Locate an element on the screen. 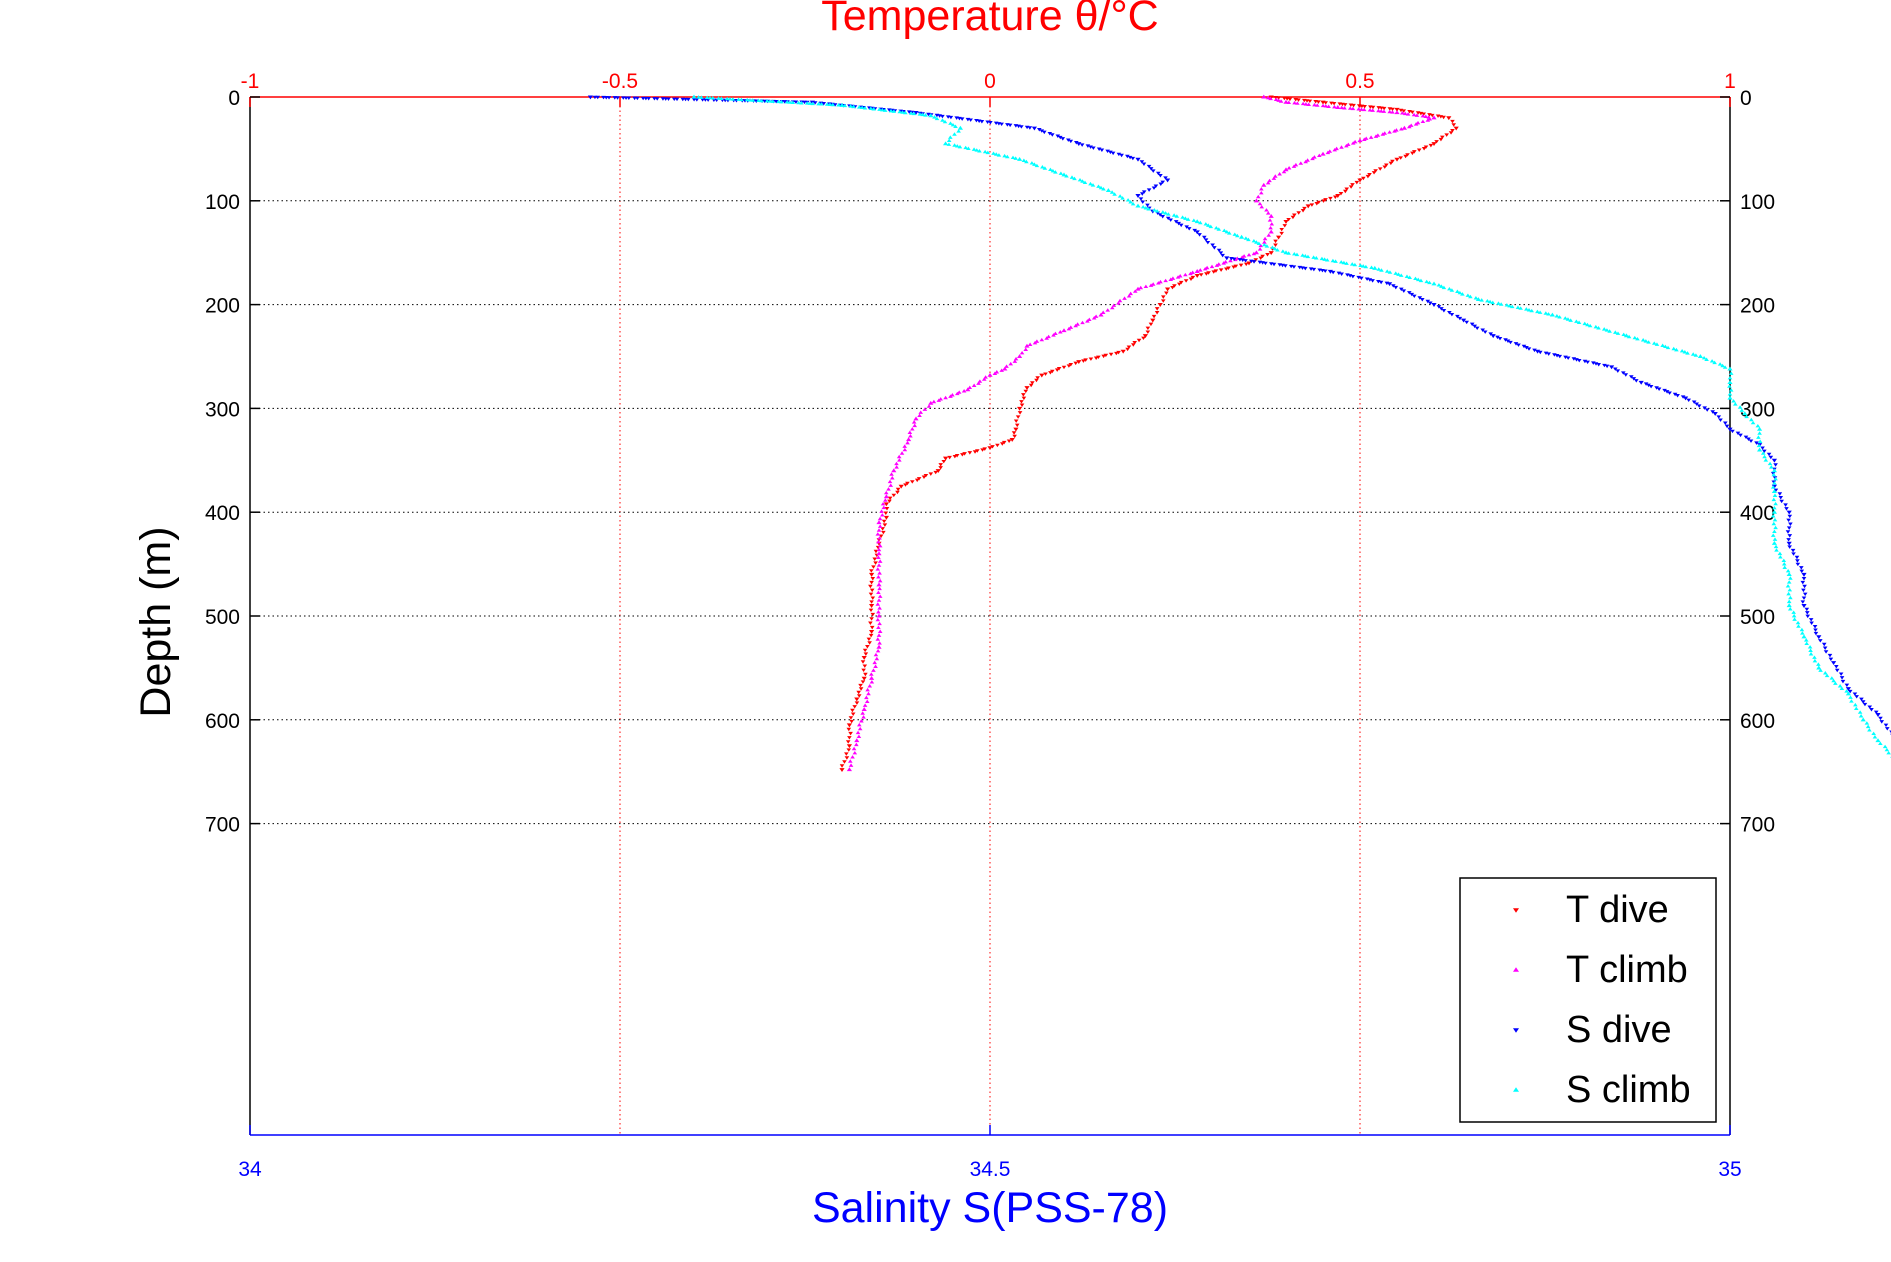 This screenshot has height=1262, width=1891. salinity-tick-label: 34 is located at coordinates (250, 1169).